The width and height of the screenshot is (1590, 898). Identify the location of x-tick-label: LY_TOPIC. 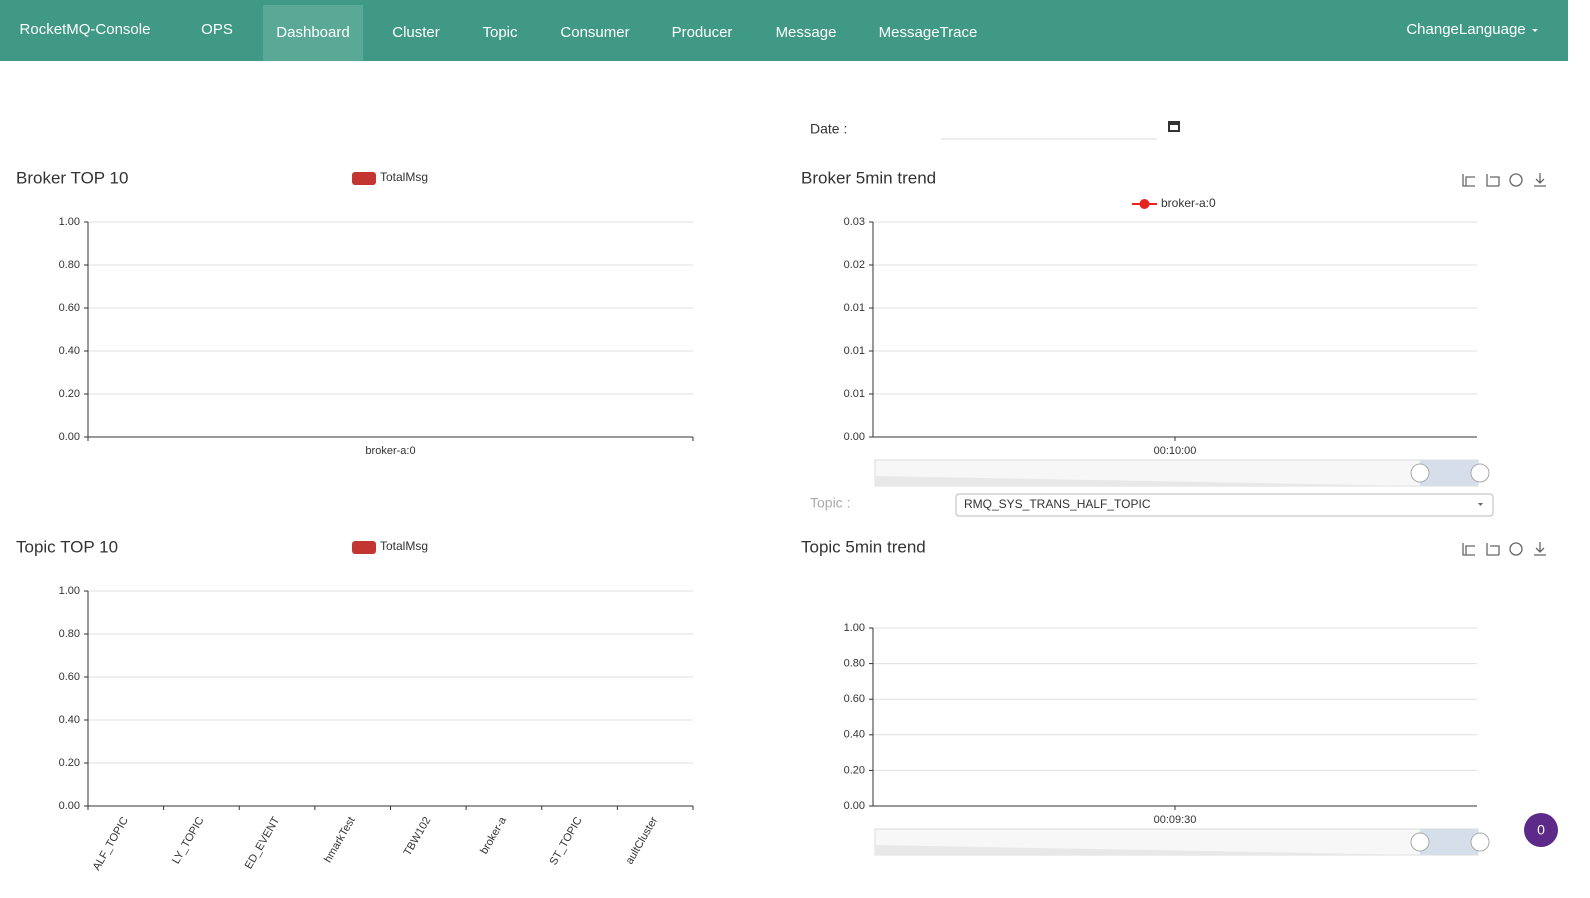
(188, 840).